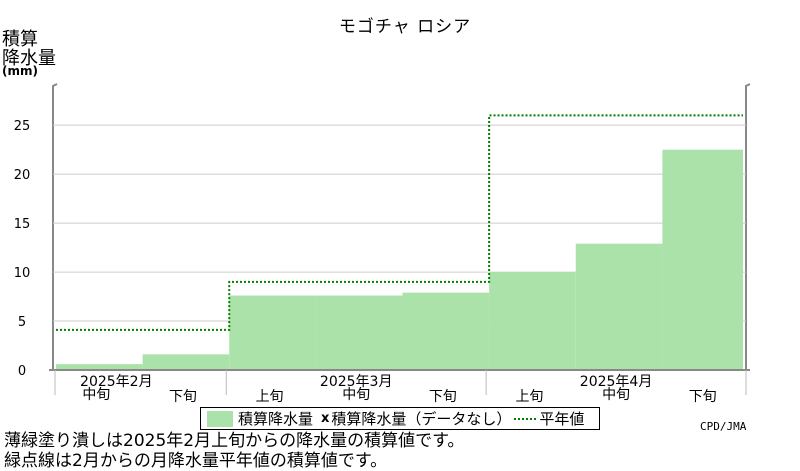  I want to click on y-tick-label-15: 15, so click(22, 224).